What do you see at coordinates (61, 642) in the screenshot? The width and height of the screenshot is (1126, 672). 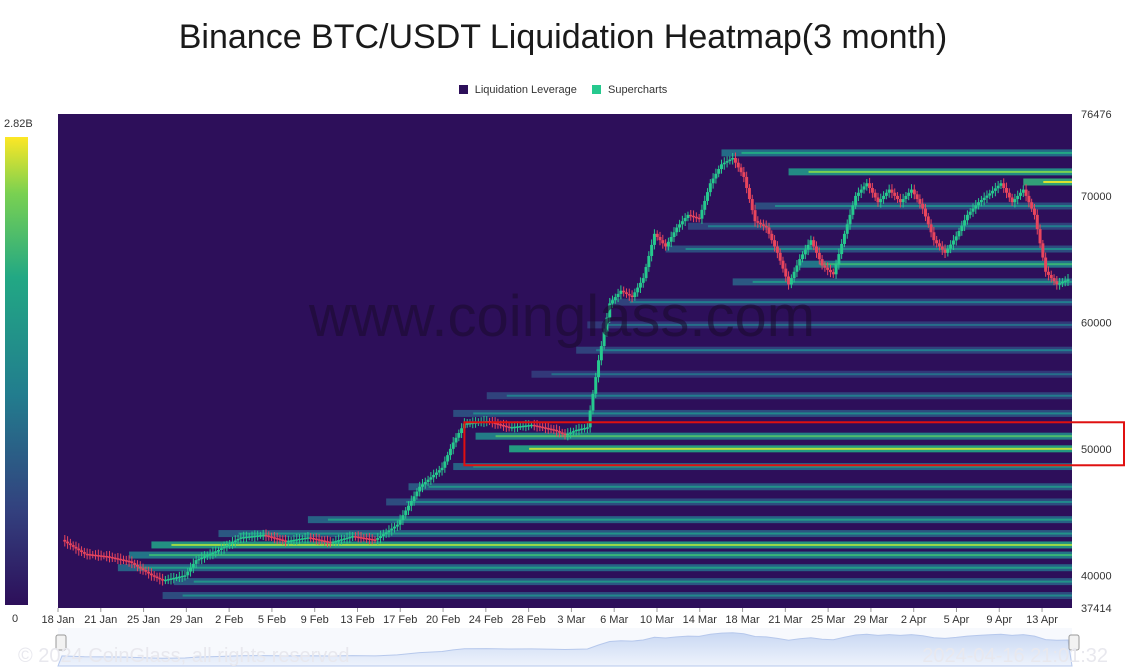 I see `navigator-handle-left` at bounding box center [61, 642].